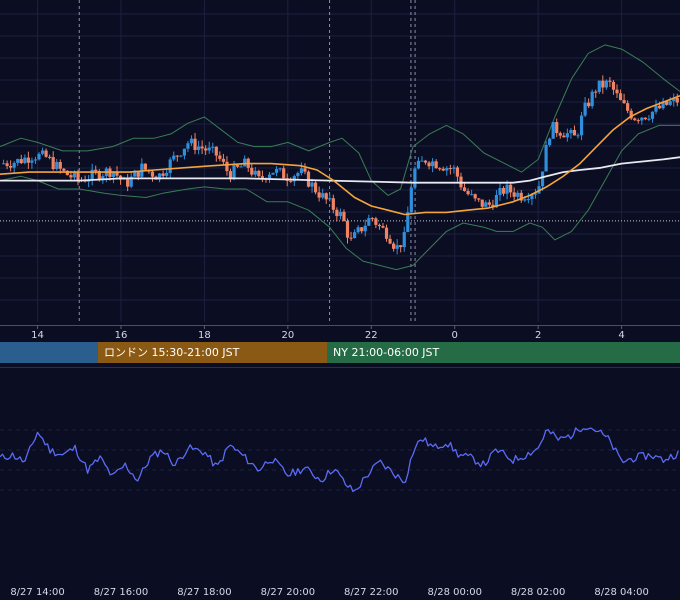 This screenshot has height=600, width=680. Describe the element at coordinates (328, 333) in the screenshot. I see `price-panel-x-axis: 14 16 18 20 22 0 2 4` at that location.